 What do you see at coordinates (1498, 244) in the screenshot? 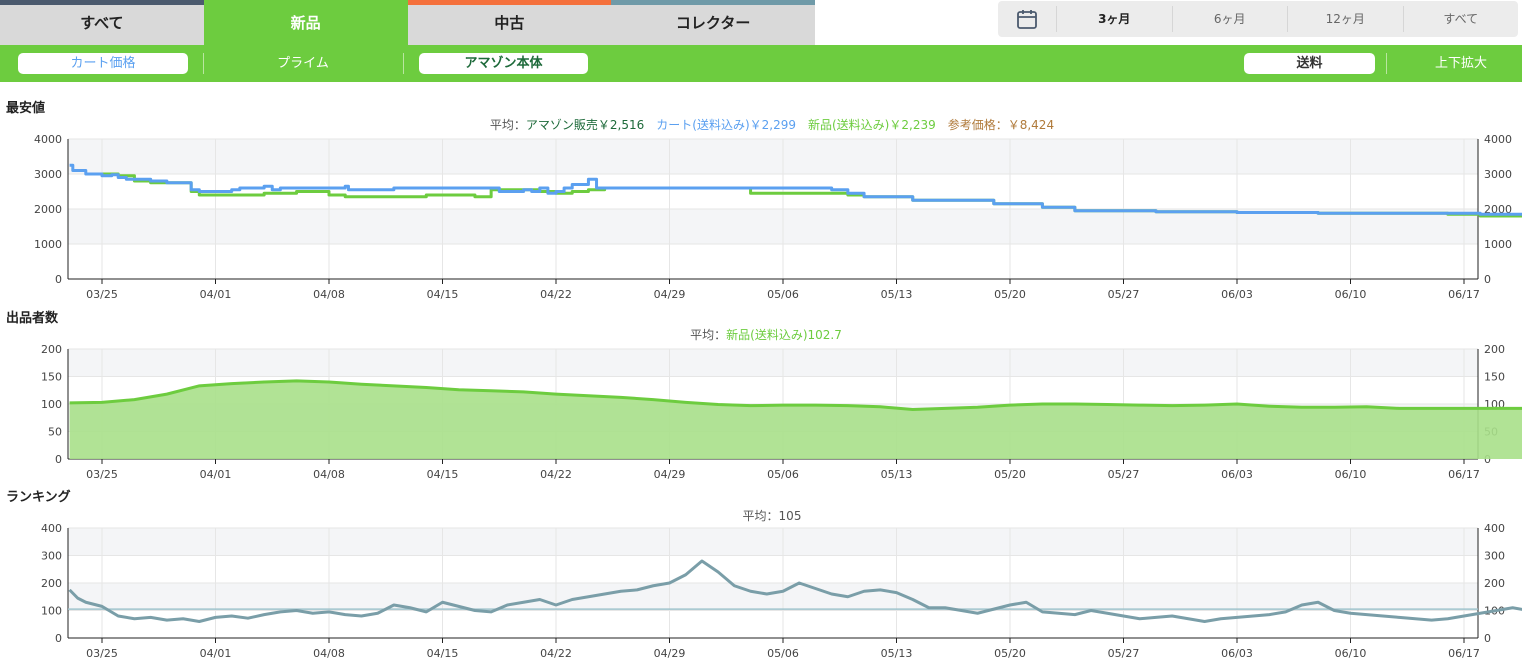
I see `y-tick-right: 1000` at bounding box center [1498, 244].